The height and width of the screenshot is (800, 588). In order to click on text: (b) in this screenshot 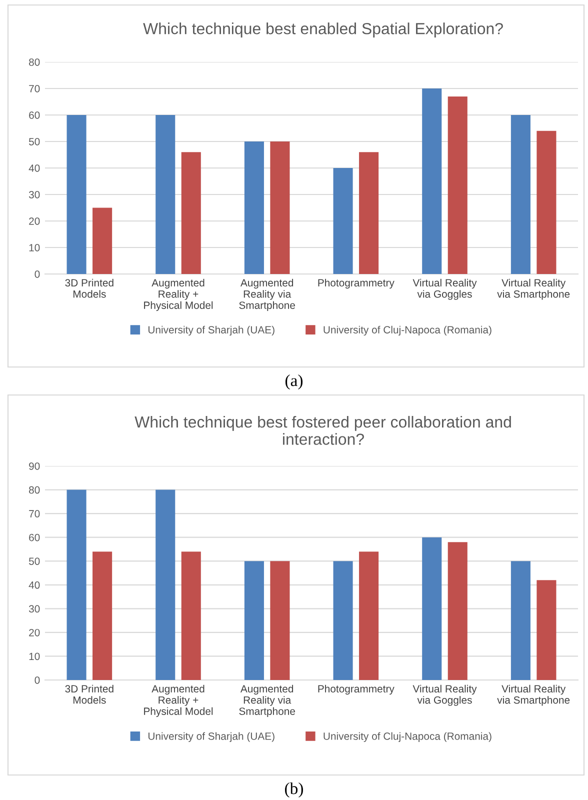, I will do `click(294, 790)`.